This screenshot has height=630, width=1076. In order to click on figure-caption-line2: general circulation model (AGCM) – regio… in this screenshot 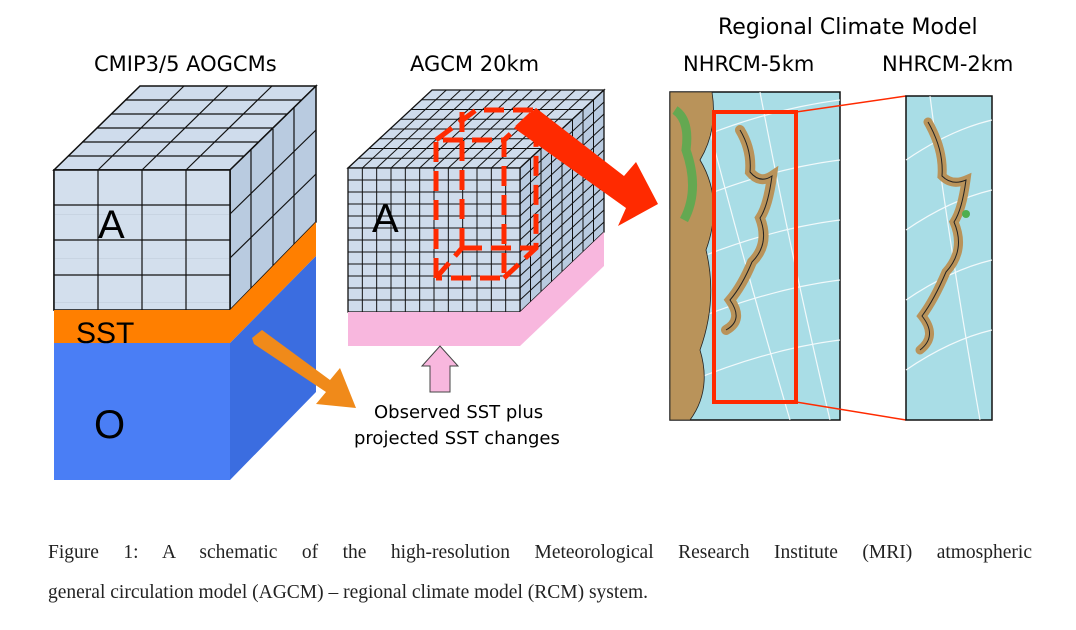, I will do `click(348, 592)`.